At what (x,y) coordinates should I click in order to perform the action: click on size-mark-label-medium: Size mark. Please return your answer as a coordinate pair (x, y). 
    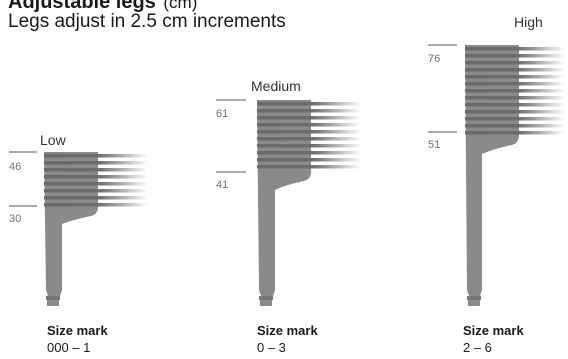
    Looking at the image, I should click on (287, 330).